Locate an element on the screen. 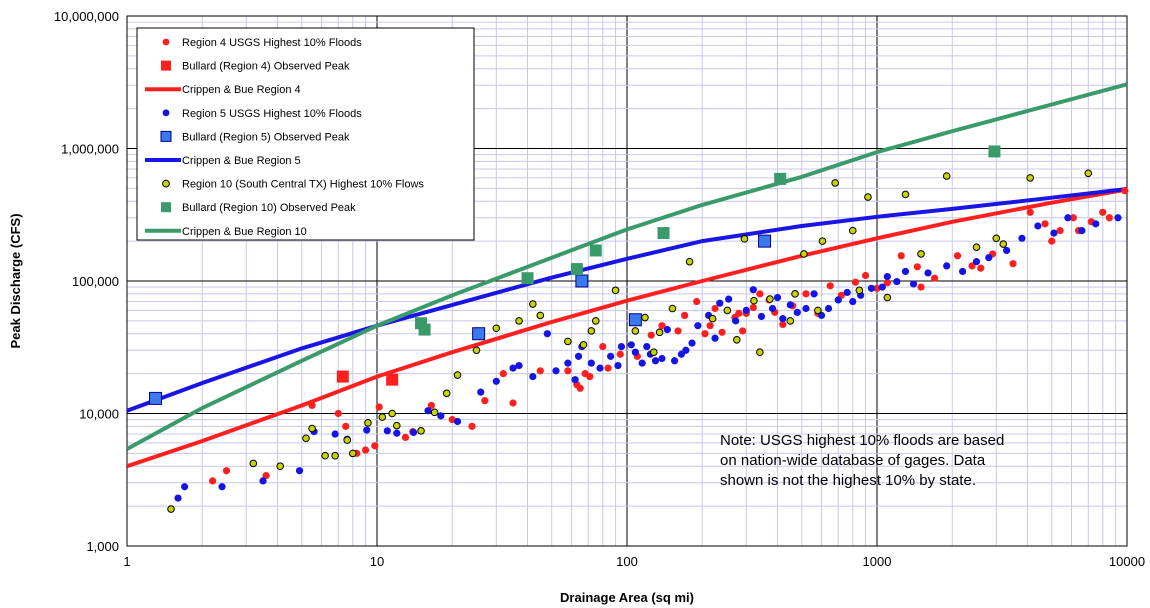  legend-label: Crippen & Bue Region 10 is located at coordinates (244, 232).